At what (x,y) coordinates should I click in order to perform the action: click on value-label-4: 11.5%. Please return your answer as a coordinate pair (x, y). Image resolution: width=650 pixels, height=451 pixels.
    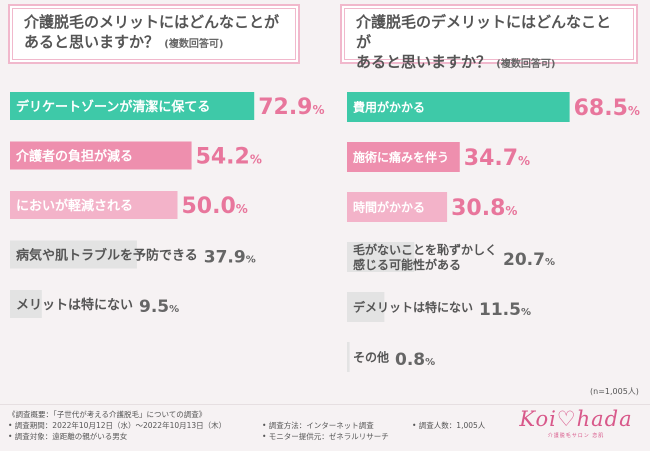
    Looking at the image, I should click on (505, 310).